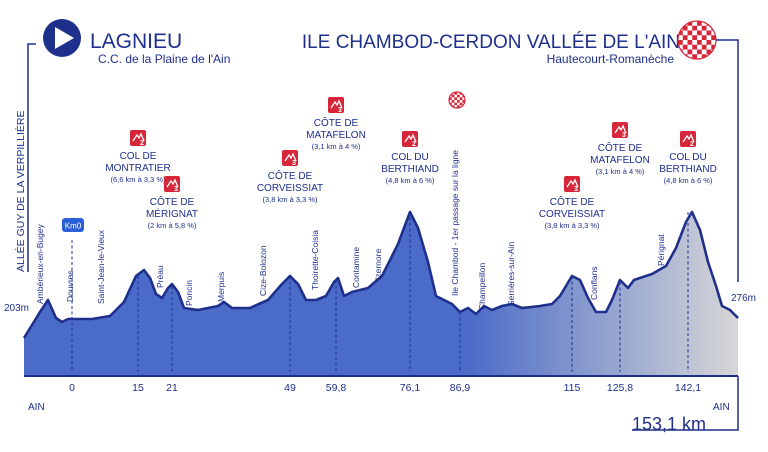  Describe the element at coordinates (164, 59) in the screenshot. I see `start-sub: C.C. de la Plaine de l'Ain` at that location.